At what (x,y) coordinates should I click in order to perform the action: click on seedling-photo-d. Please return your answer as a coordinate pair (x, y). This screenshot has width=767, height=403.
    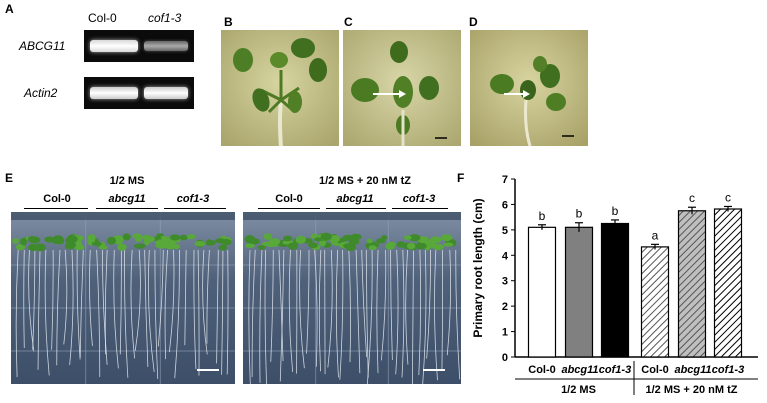
    Looking at the image, I should click on (529, 88).